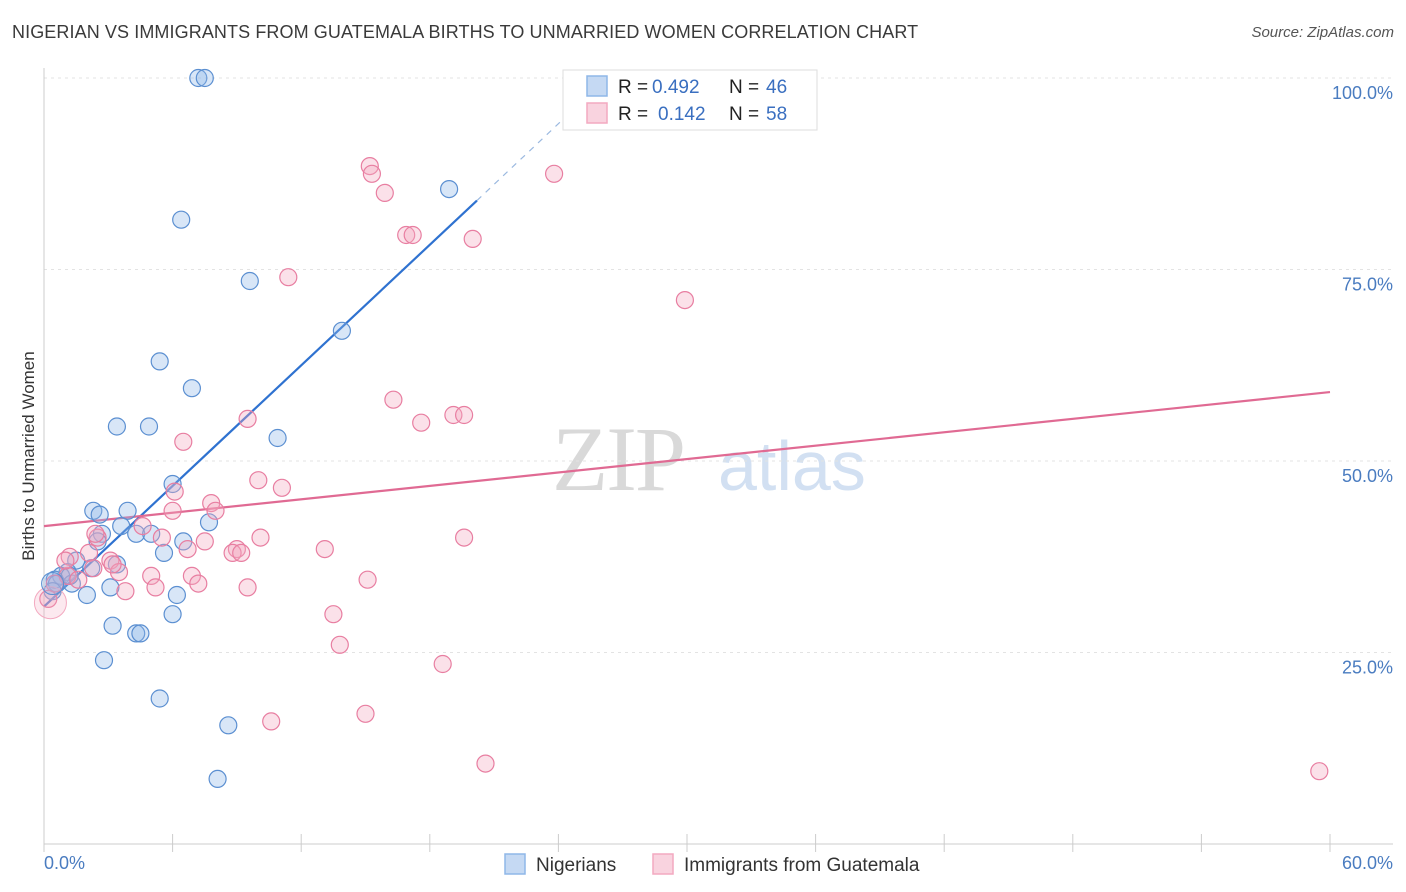 The width and height of the screenshot is (1406, 892). Describe the element at coordinates (576, 865) in the screenshot. I see `bottom-legend-label-nigerians: Nigerians` at that location.